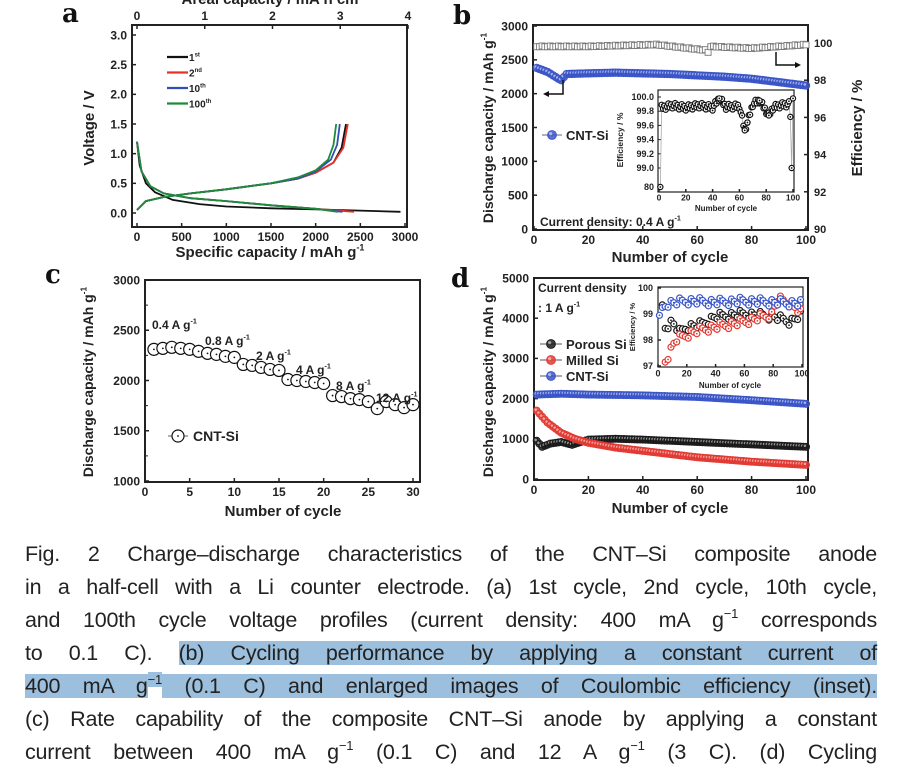 Image resolution: width=900 pixels, height=774 pixels. Describe the element at coordinates (235, 492) in the screenshot. I see `x-tick-label: 10` at that location.